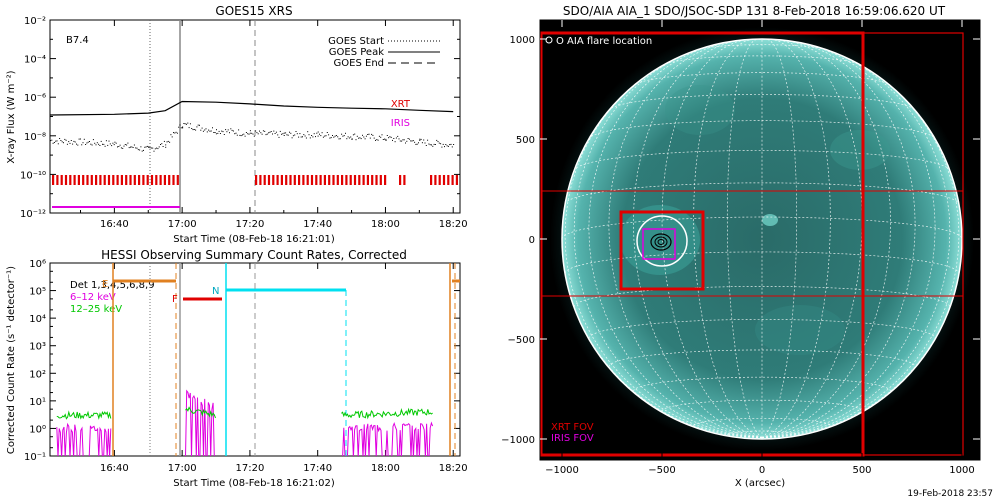 Image resolution: width=1000 pixels, height=500 pixels. What do you see at coordinates (317, 224) in the screenshot?
I see `goes-x-tick-label: 17:40` at bounding box center [317, 224].